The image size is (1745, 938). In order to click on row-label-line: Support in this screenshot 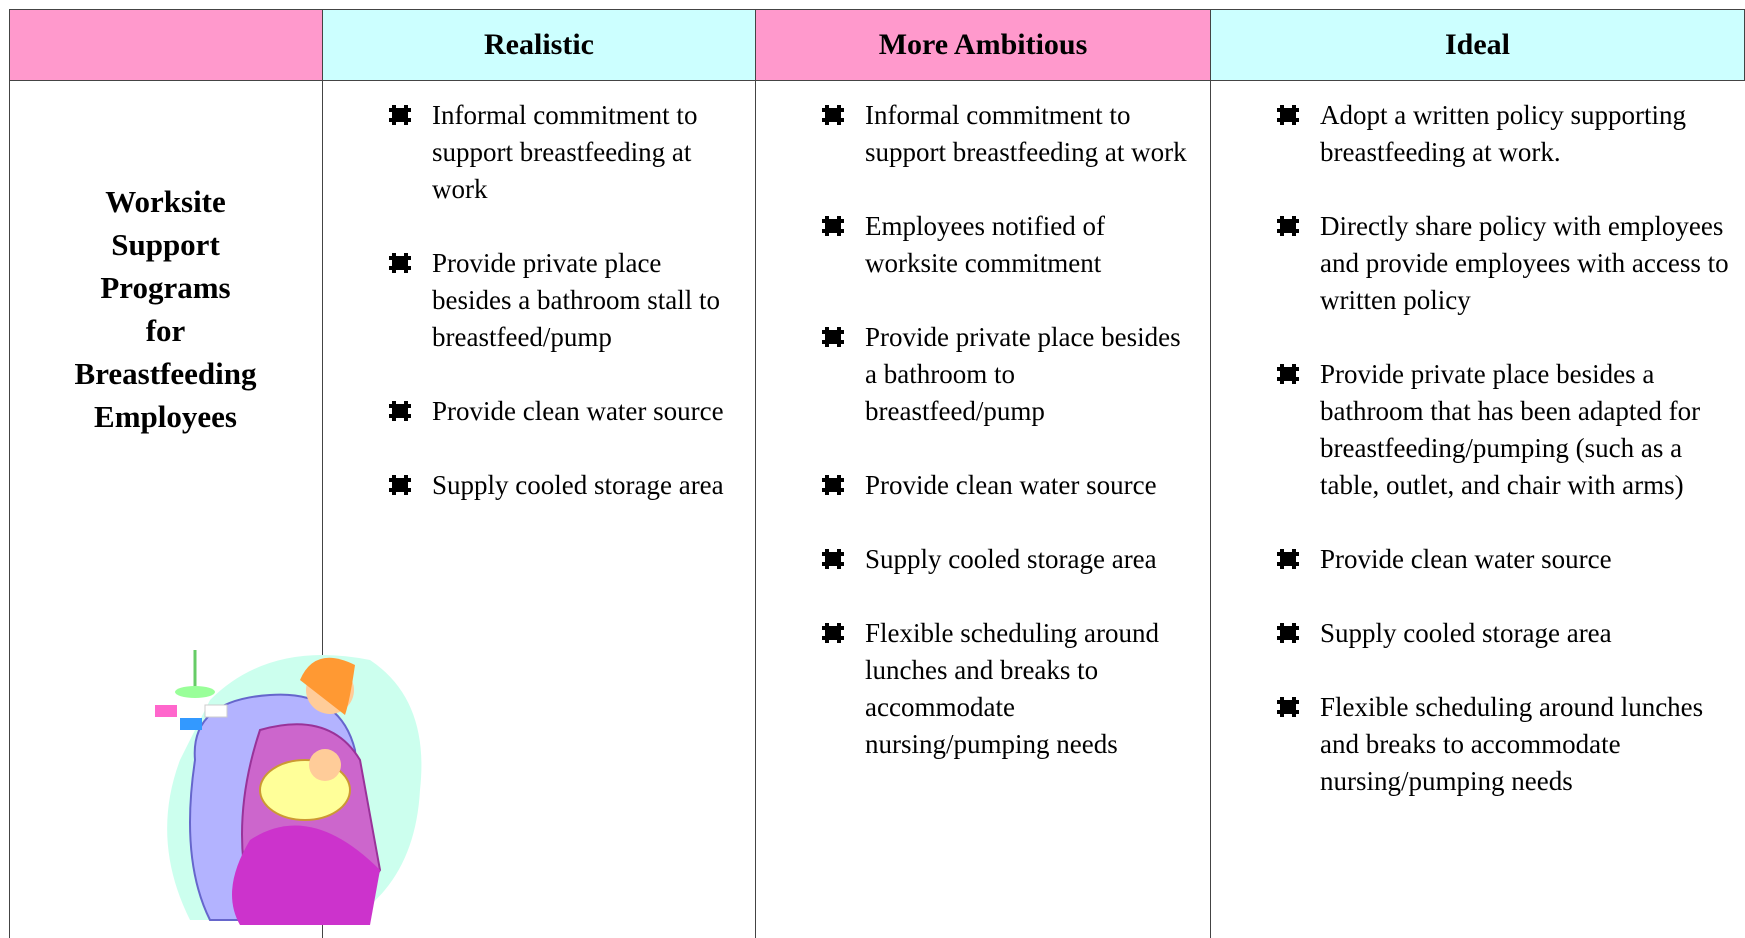, I will do `click(165, 244)`.